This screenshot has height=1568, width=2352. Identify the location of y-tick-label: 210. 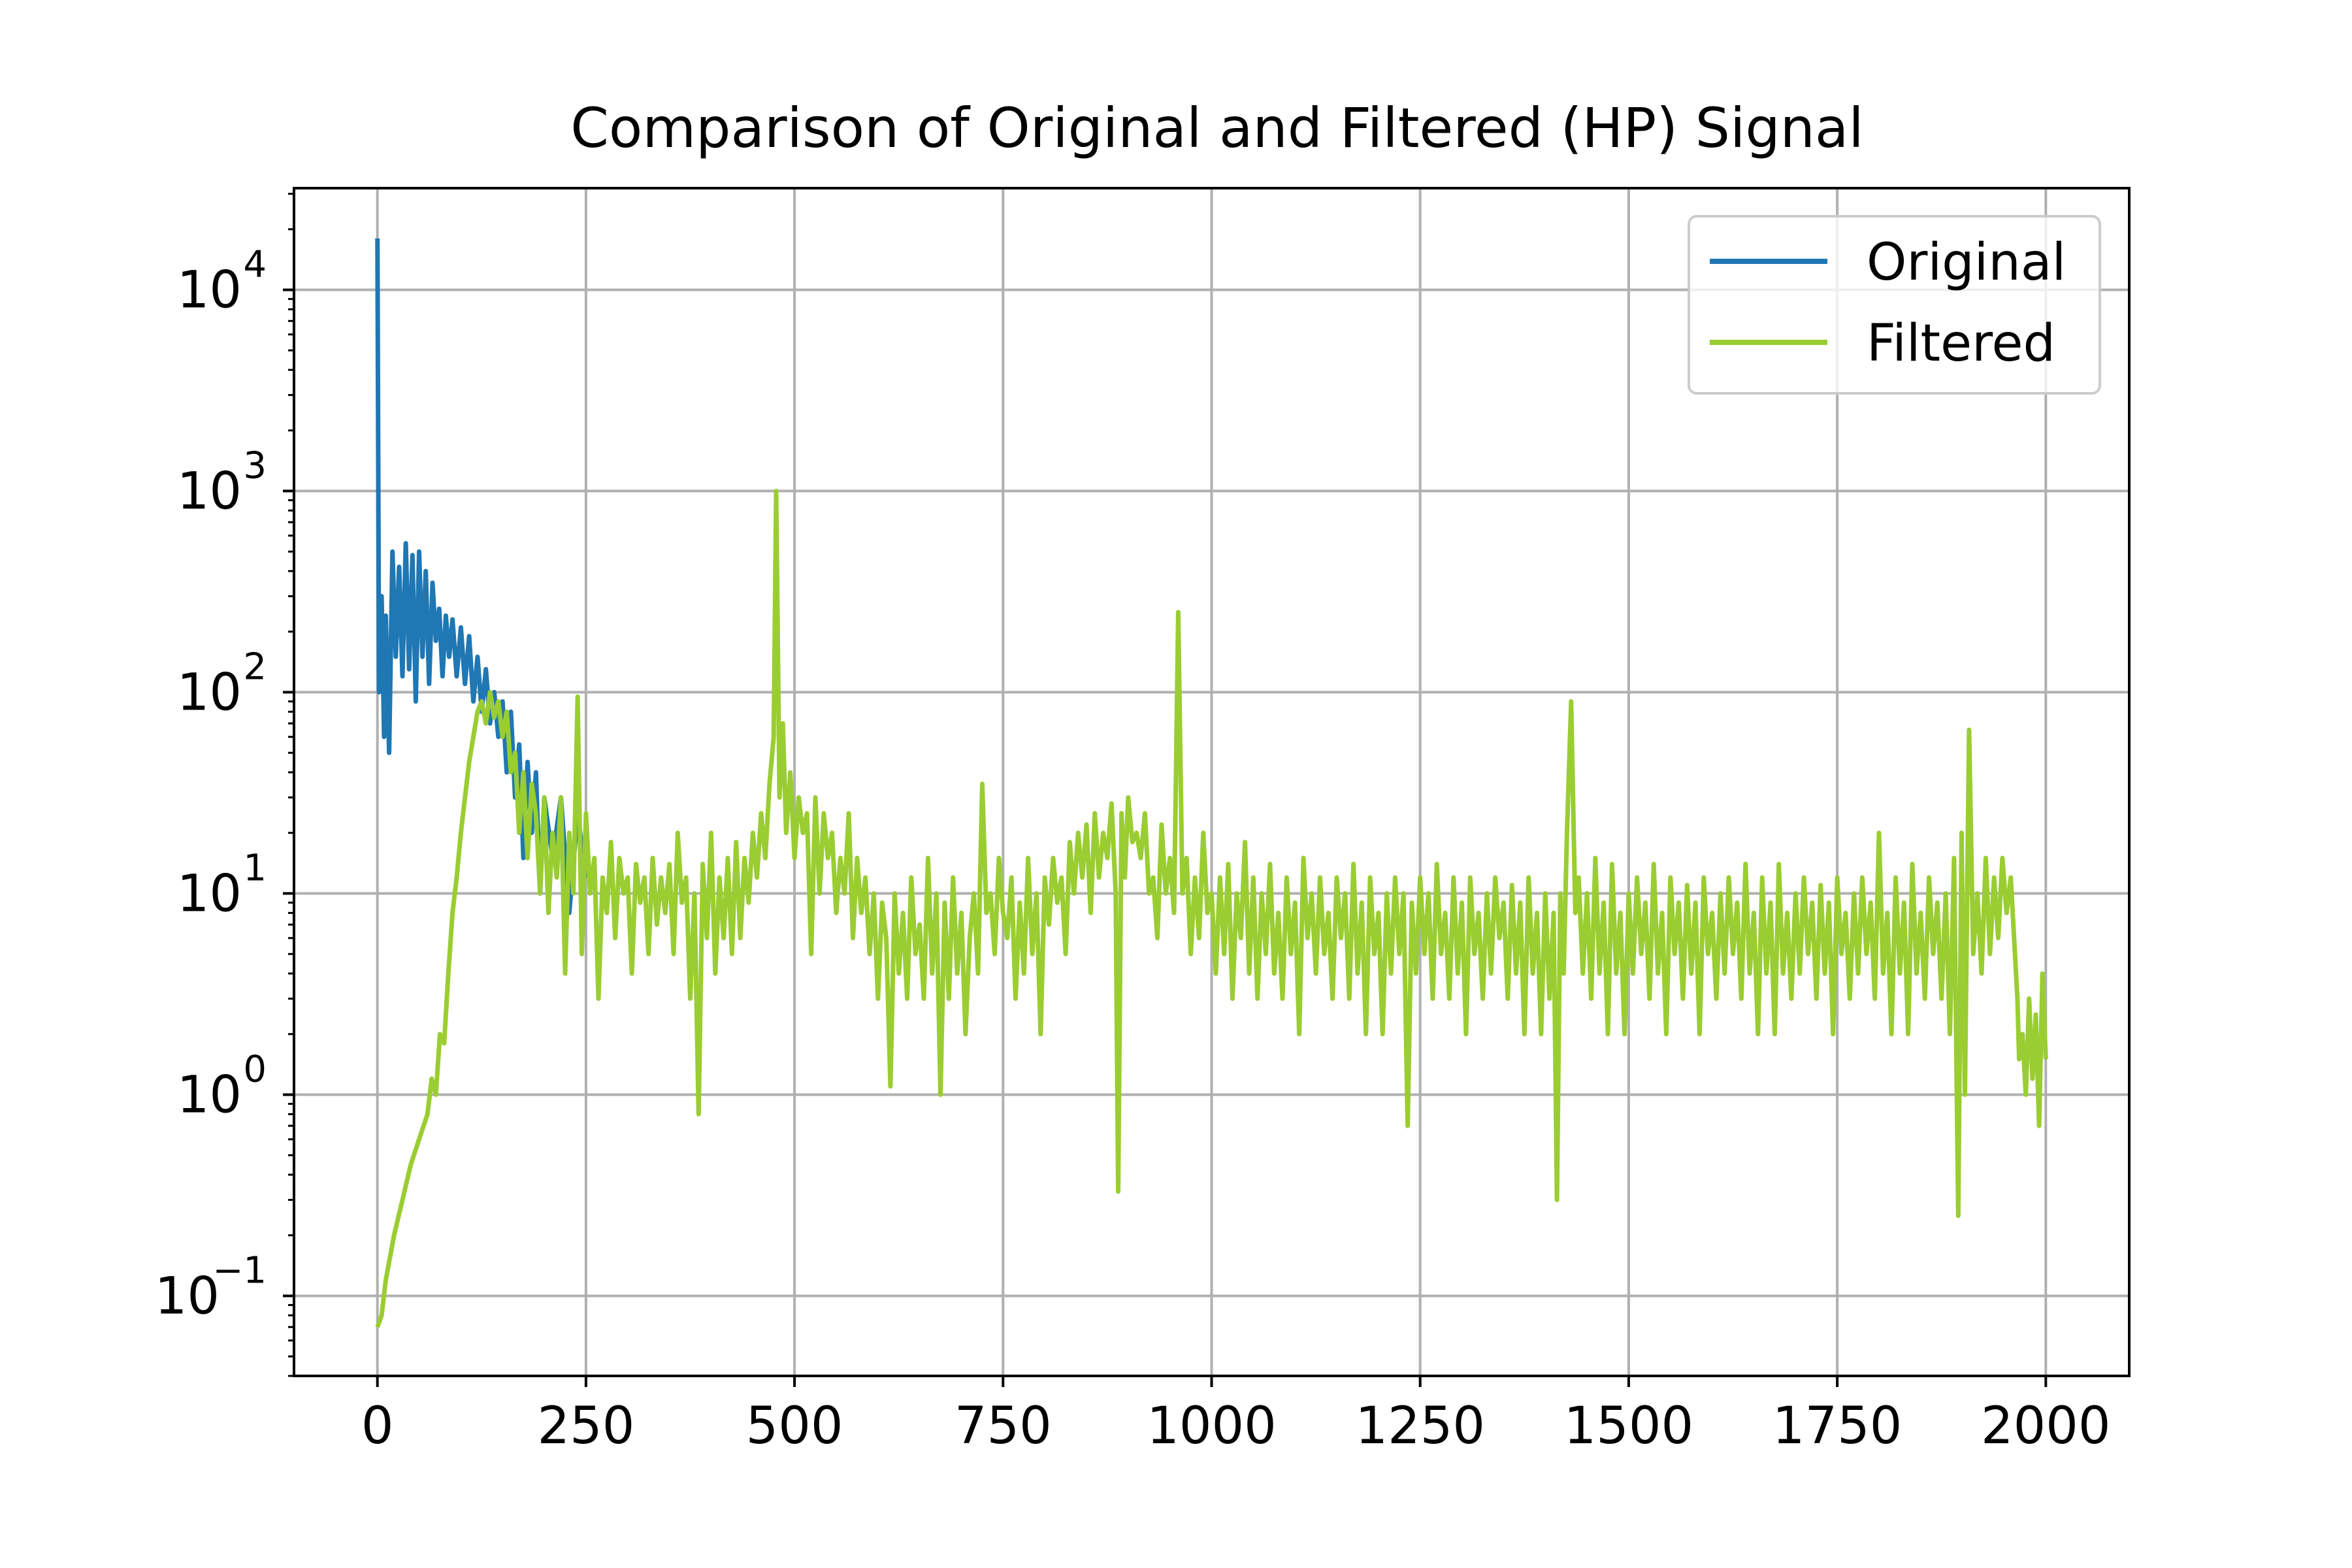
(222, 684).